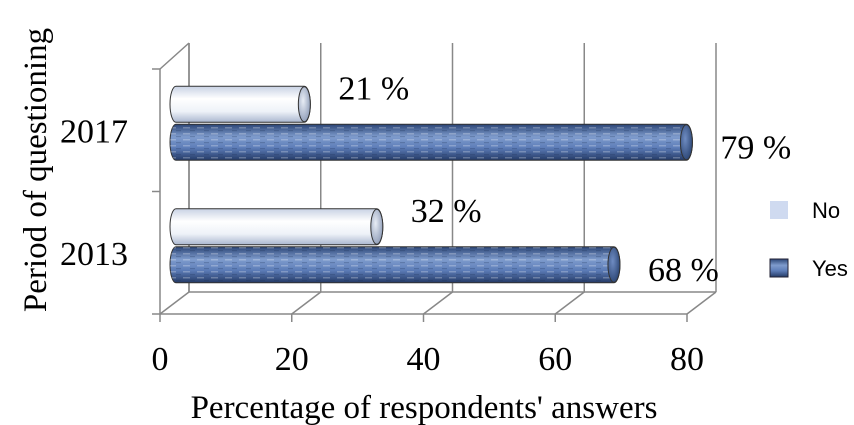 The width and height of the screenshot is (854, 425). Describe the element at coordinates (830, 268) in the screenshot. I see `legend-label: Yes` at that location.